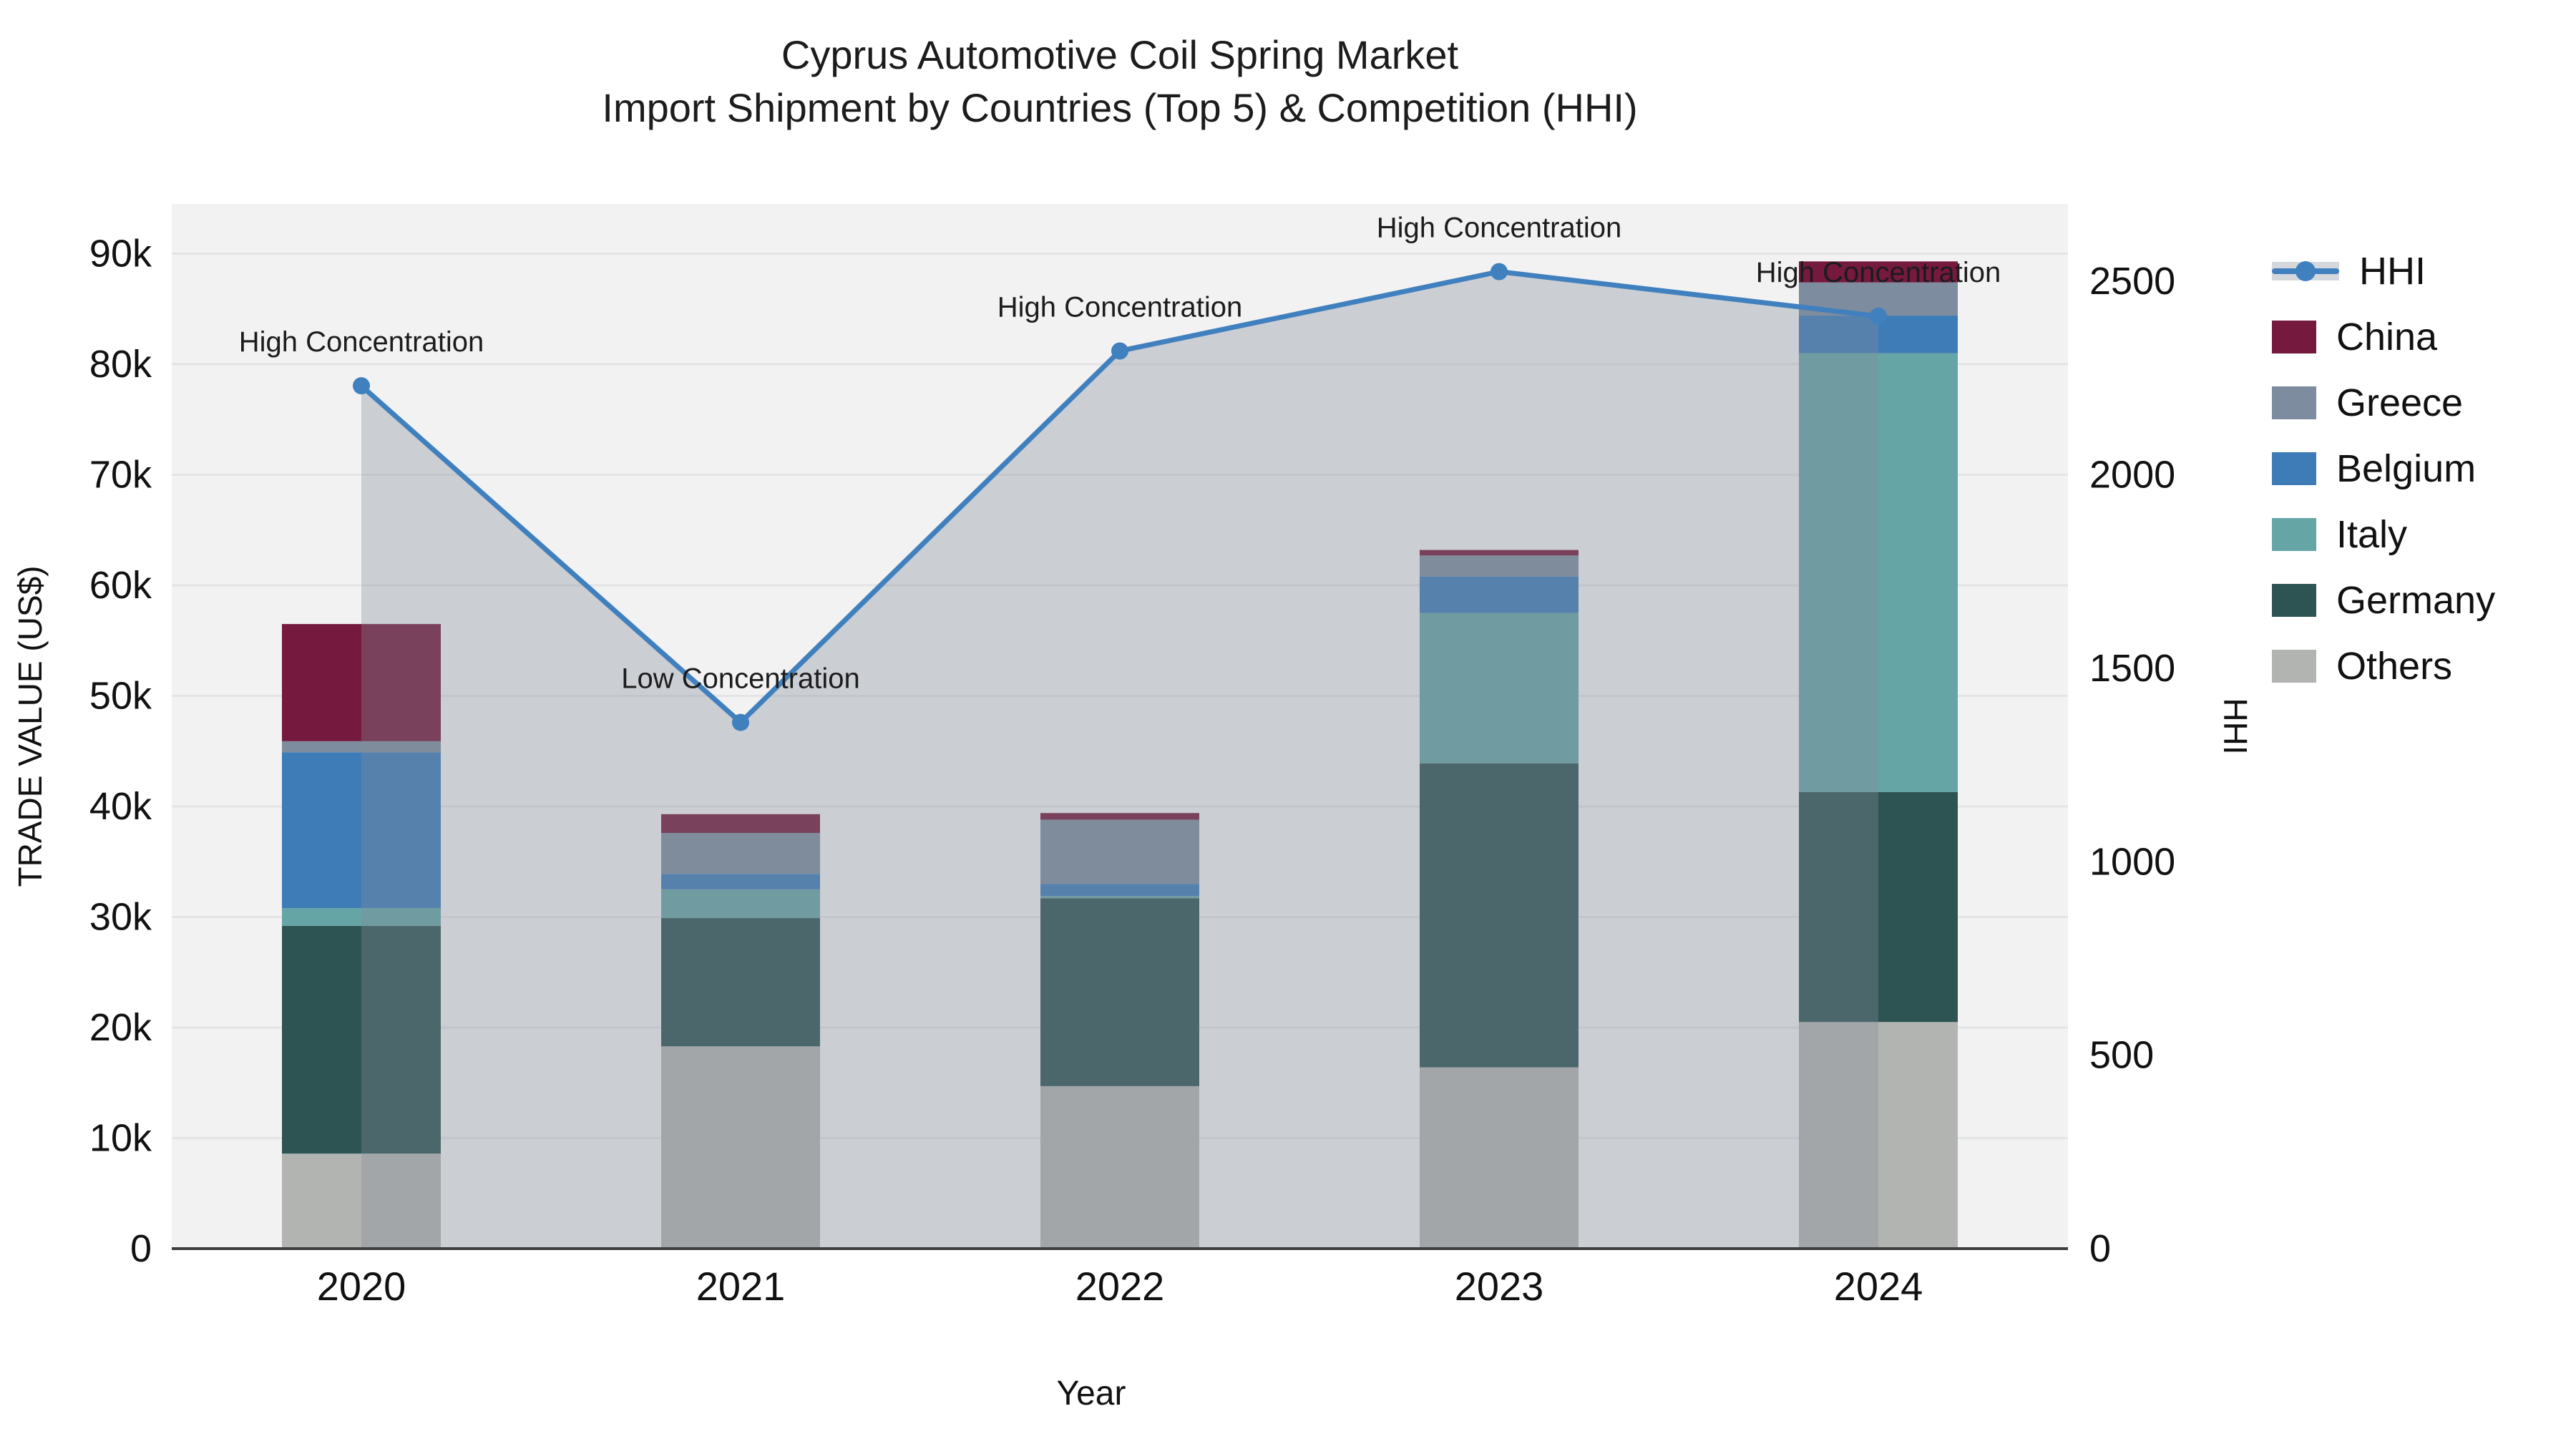 The width and height of the screenshot is (2576, 1449). Describe the element at coordinates (1878, 1286) in the screenshot. I see `x-tick-label-2024: 2024` at that location.